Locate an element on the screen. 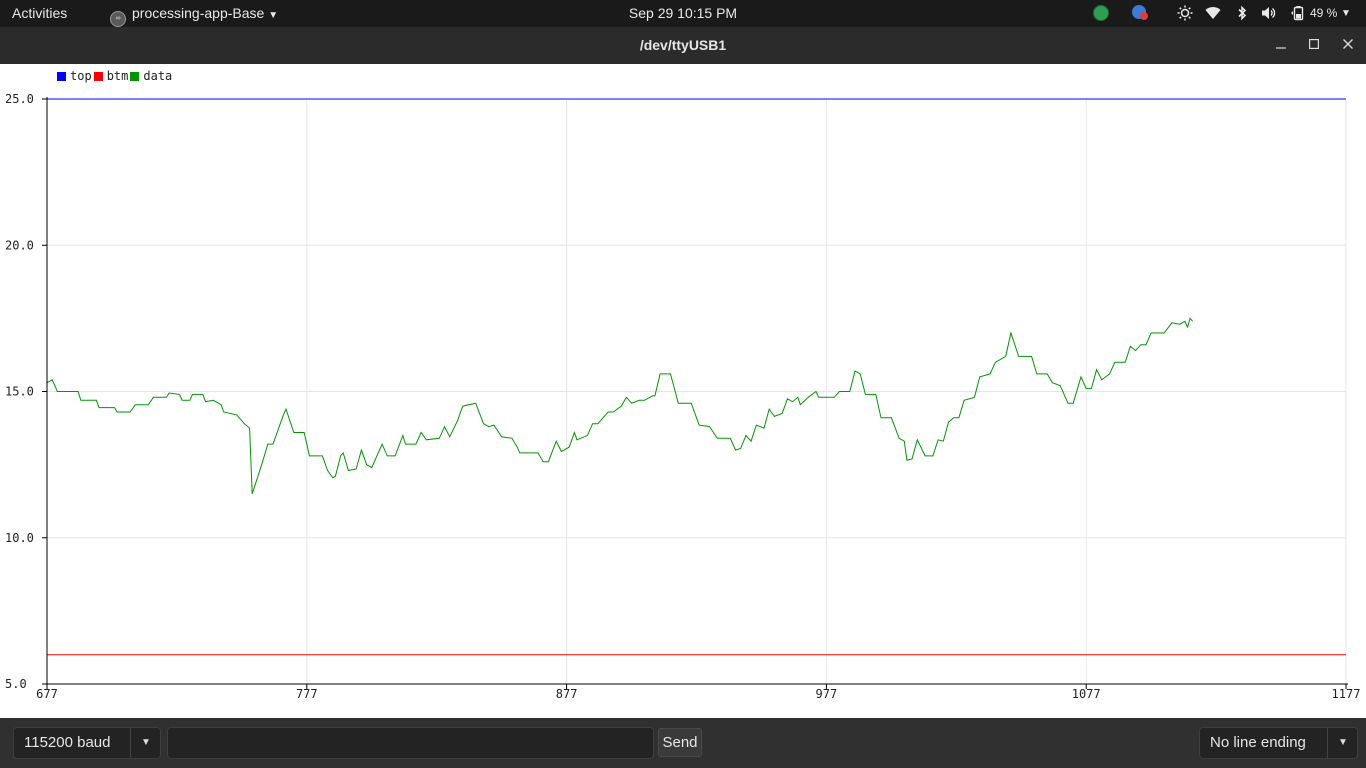  clock-label: Sep 29 10:15 PM is located at coordinates (683, 13).